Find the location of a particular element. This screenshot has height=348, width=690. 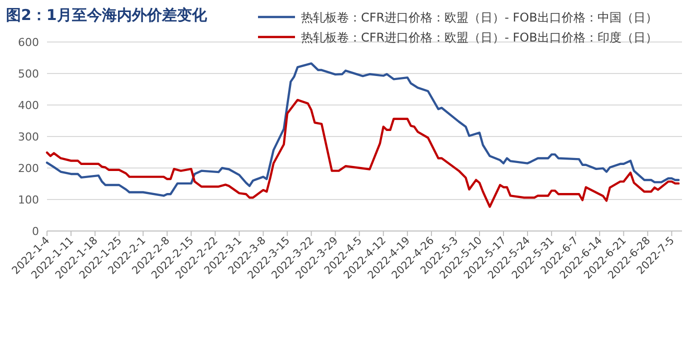

legend-label: 热轧板卷：CFR进口价格：欧盟（日）- FOB出口价格：中国（日） is located at coordinates (479, 17).